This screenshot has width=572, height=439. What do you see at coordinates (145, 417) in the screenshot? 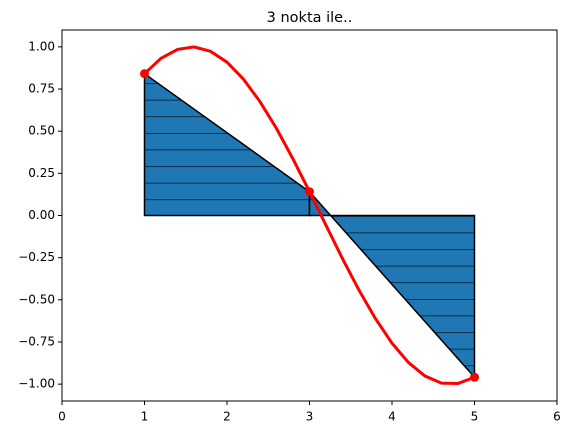
I see `x-tick-label: 1` at bounding box center [145, 417].